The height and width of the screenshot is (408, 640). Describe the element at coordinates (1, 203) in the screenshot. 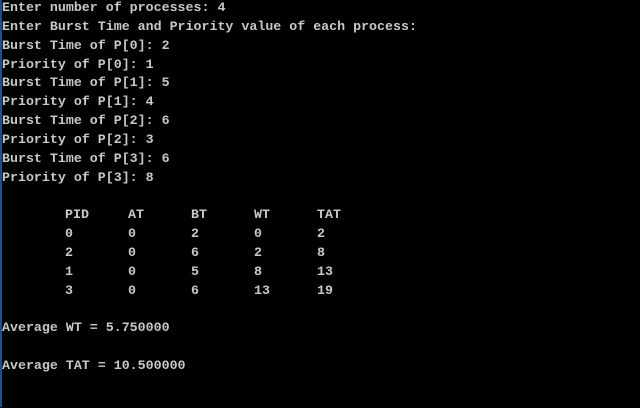

I see `window-edge` at that location.